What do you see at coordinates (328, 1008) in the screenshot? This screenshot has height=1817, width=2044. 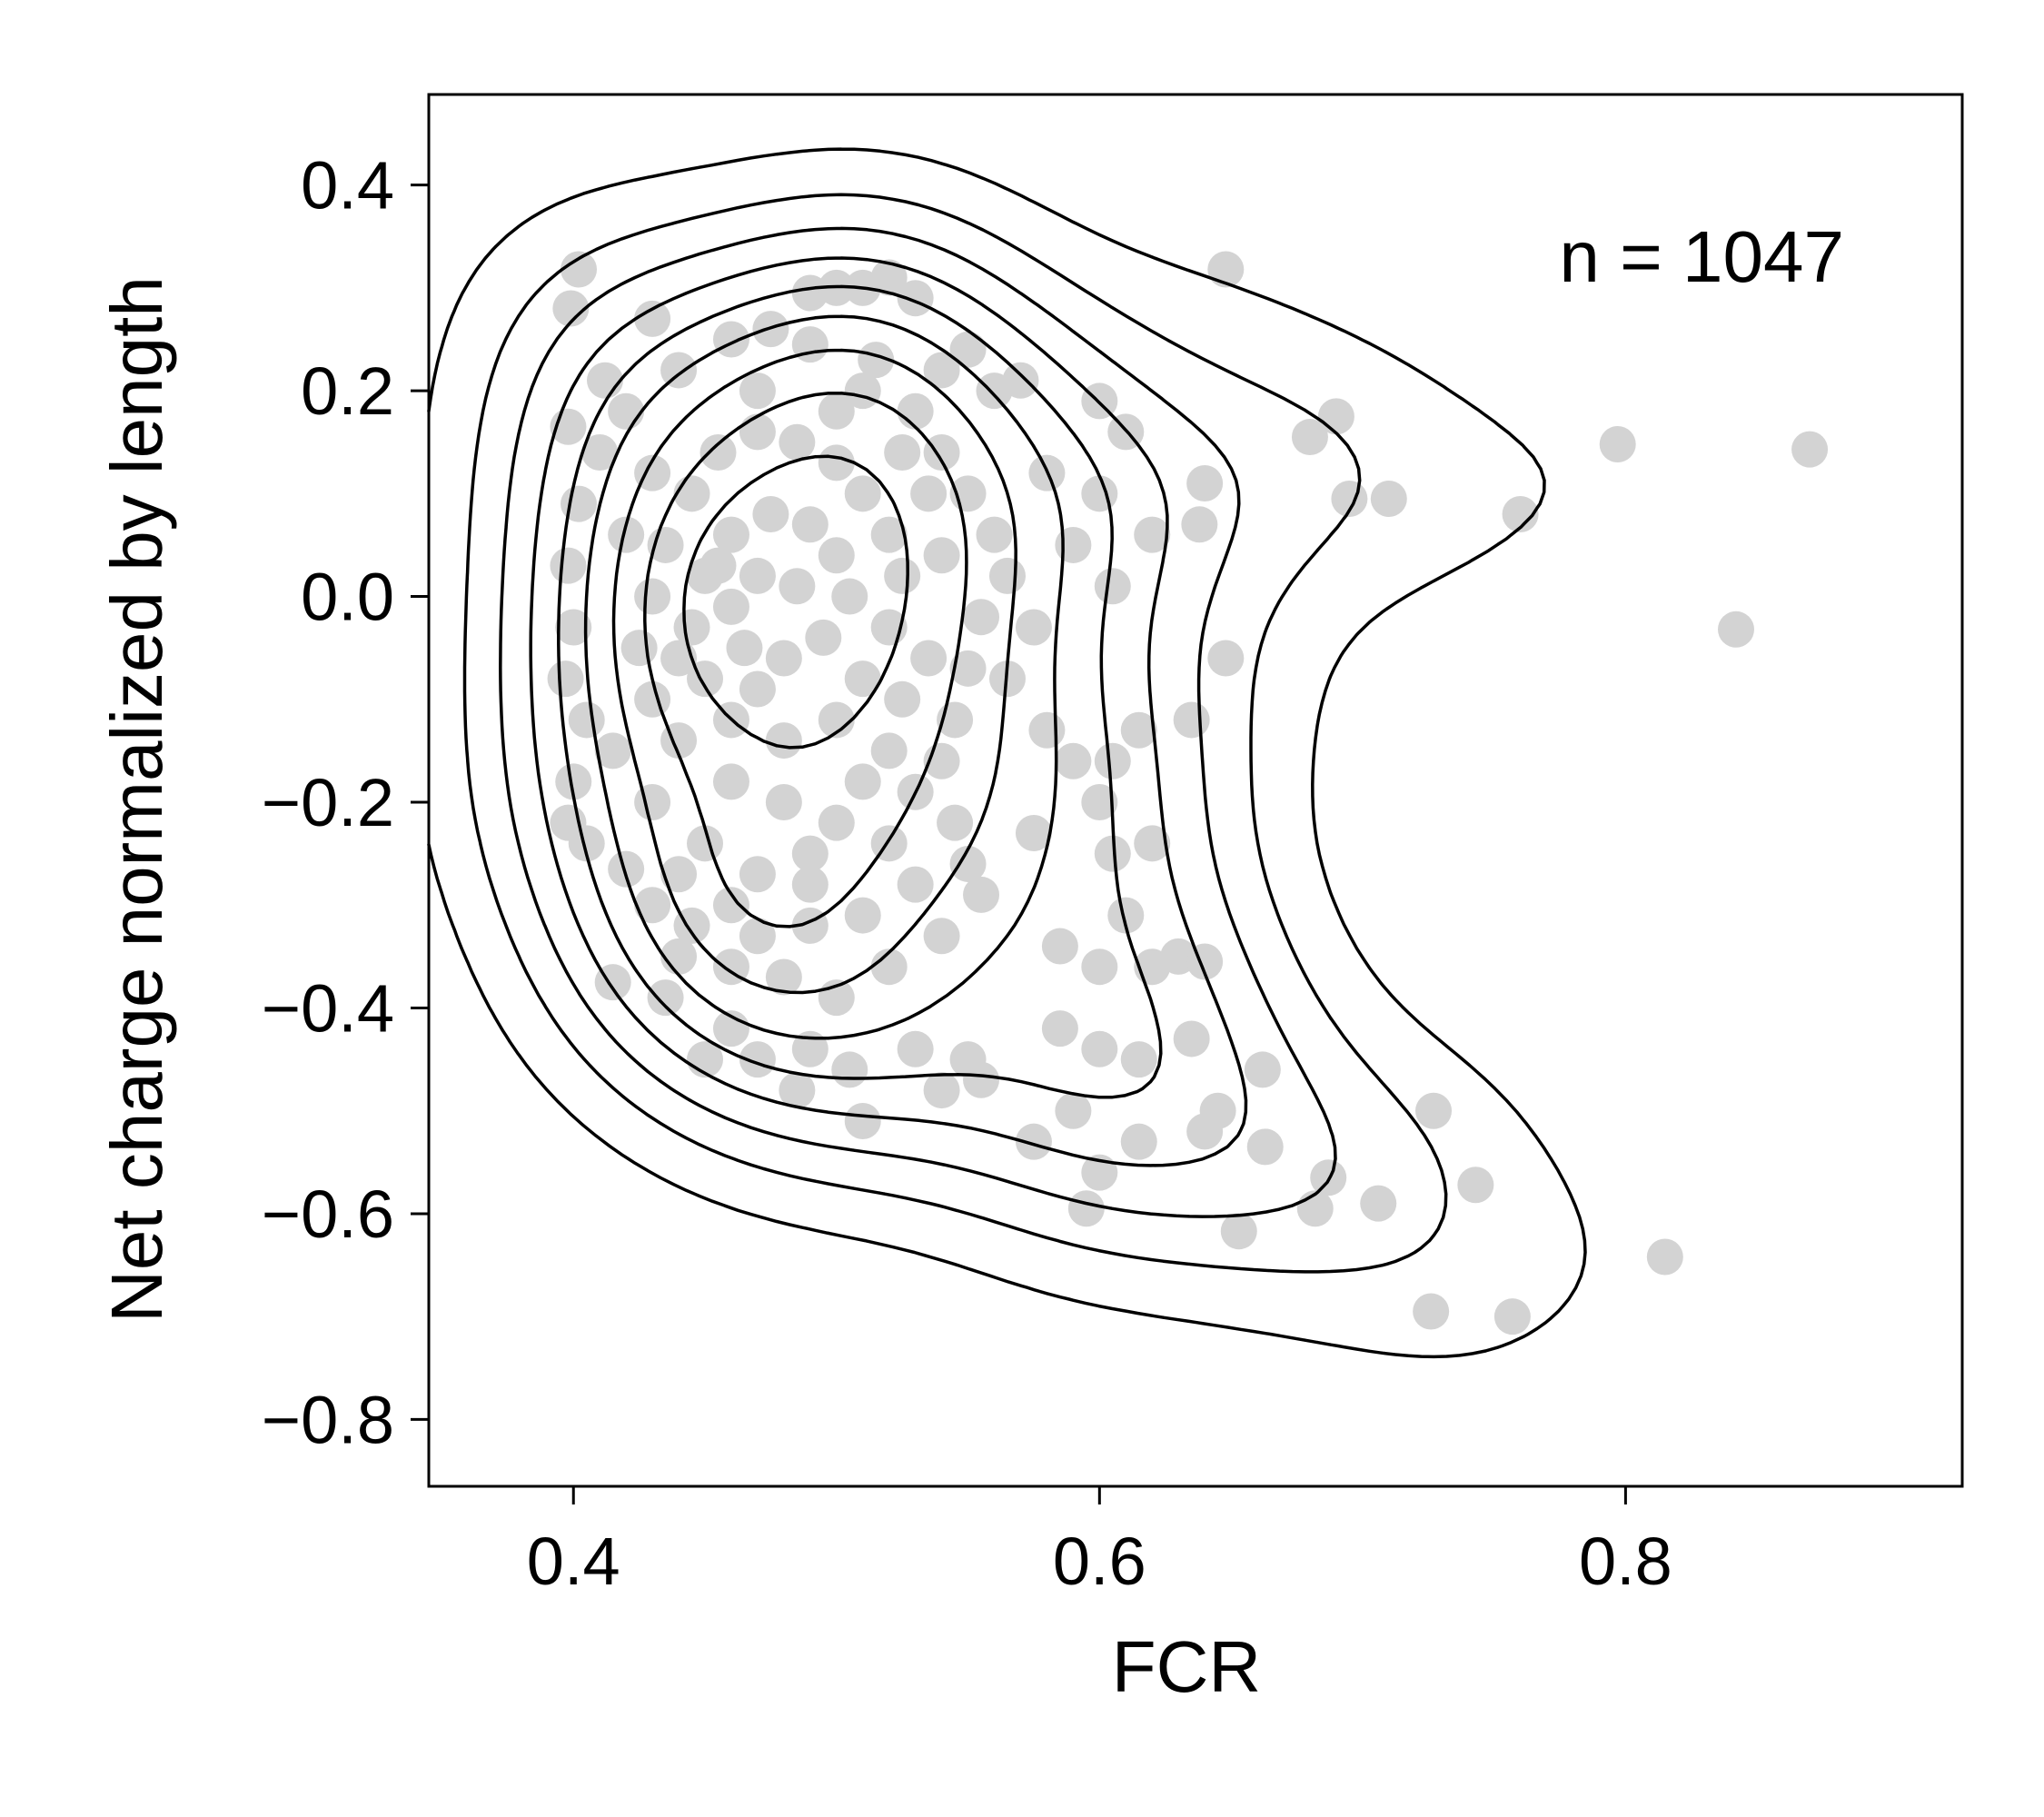 I see `y-tick-label: −0.4` at bounding box center [328, 1008].